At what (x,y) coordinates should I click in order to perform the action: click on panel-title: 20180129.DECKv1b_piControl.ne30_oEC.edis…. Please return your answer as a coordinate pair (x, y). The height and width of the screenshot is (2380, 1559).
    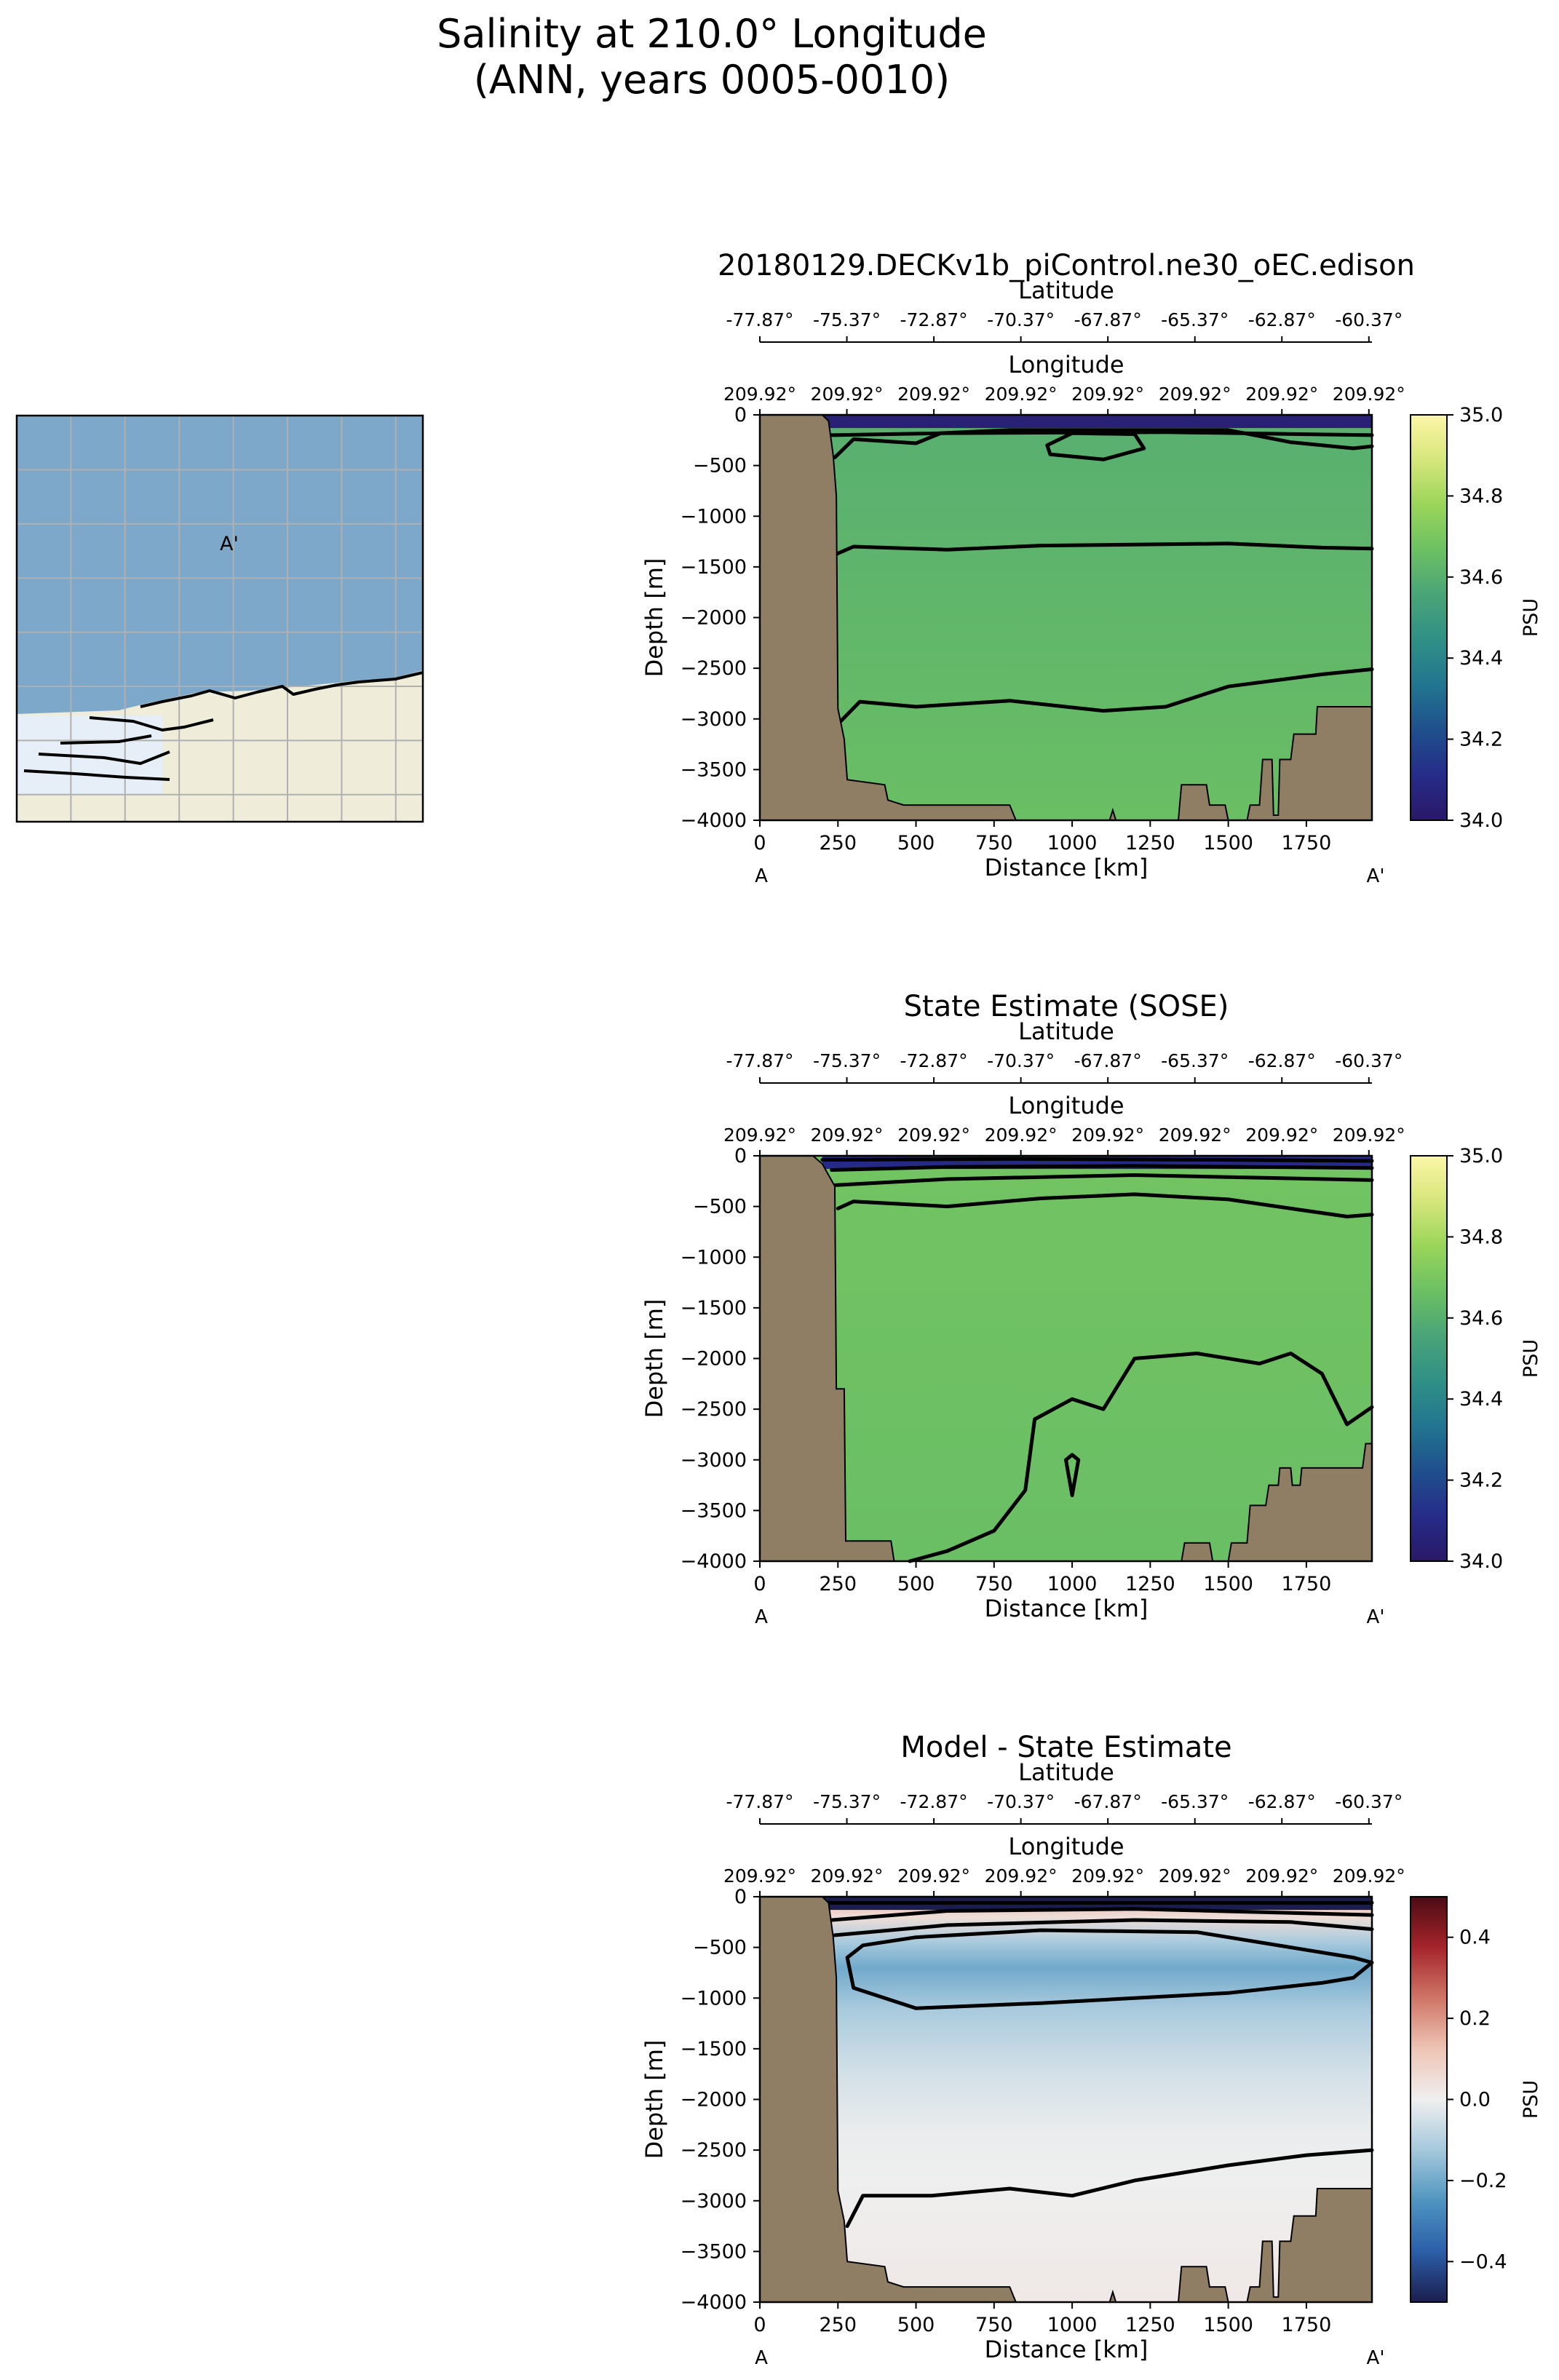
    Looking at the image, I should click on (1066, 265).